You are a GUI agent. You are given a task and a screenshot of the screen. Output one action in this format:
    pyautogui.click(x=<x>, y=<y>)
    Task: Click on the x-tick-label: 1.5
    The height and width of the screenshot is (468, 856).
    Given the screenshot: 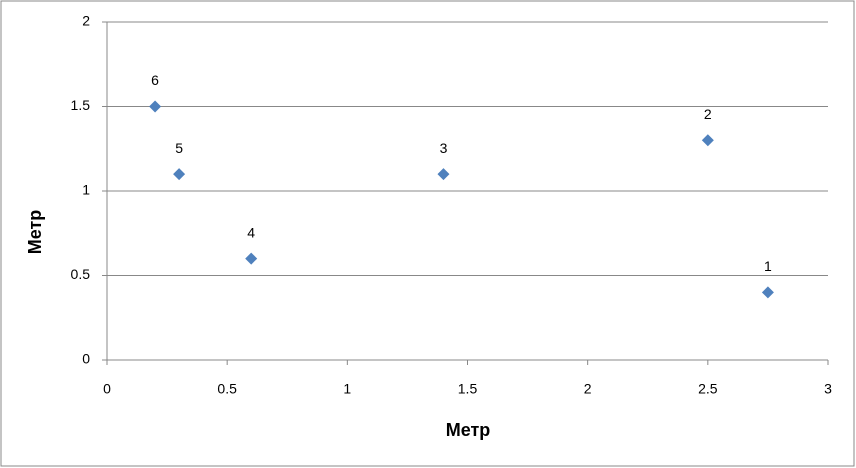 What is the action you would take?
    pyautogui.click(x=468, y=389)
    